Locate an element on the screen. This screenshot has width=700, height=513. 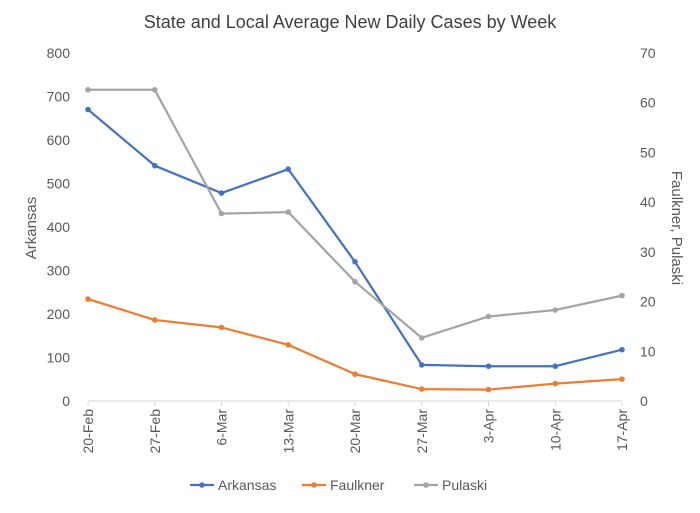
y-right-tick-label: 30 is located at coordinates (648, 252).